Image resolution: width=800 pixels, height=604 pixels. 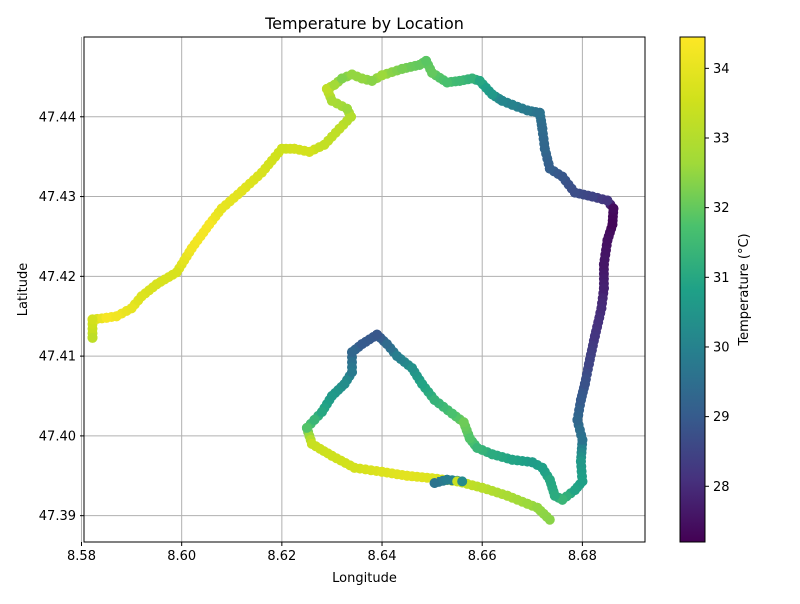 What do you see at coordinates (61, 317) in the screenshot?
I see `y-axis-ticks: 47.39 47.40 47.41 47.42 47.43 47.44` at bounding box center [61, 317].